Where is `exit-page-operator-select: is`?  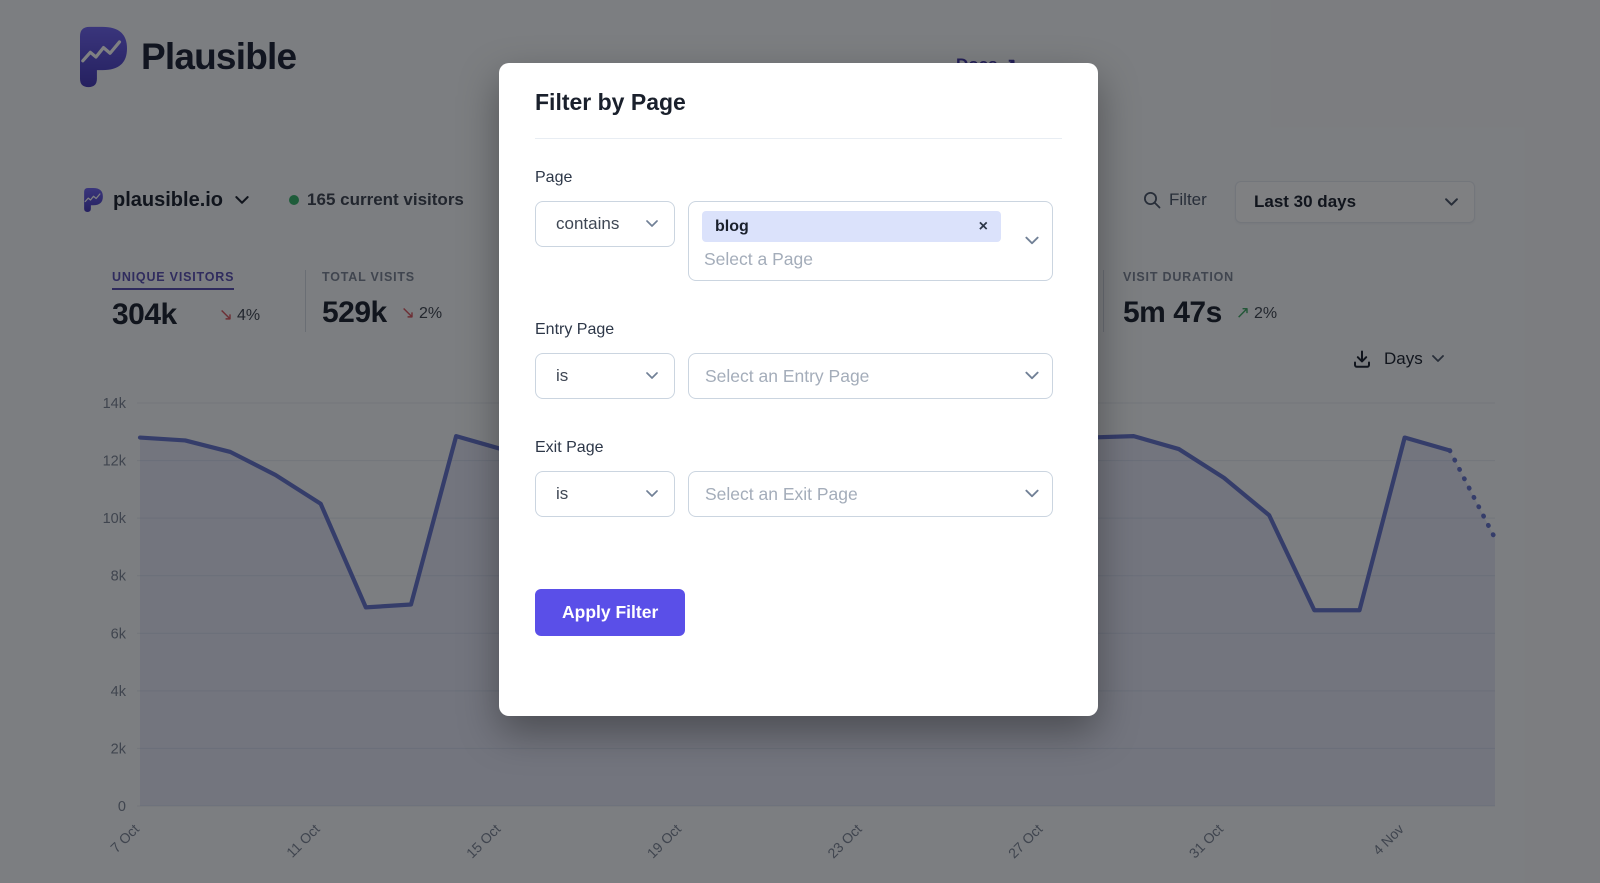 exit-page-operator-select: is is located at coordinates (605, 494).